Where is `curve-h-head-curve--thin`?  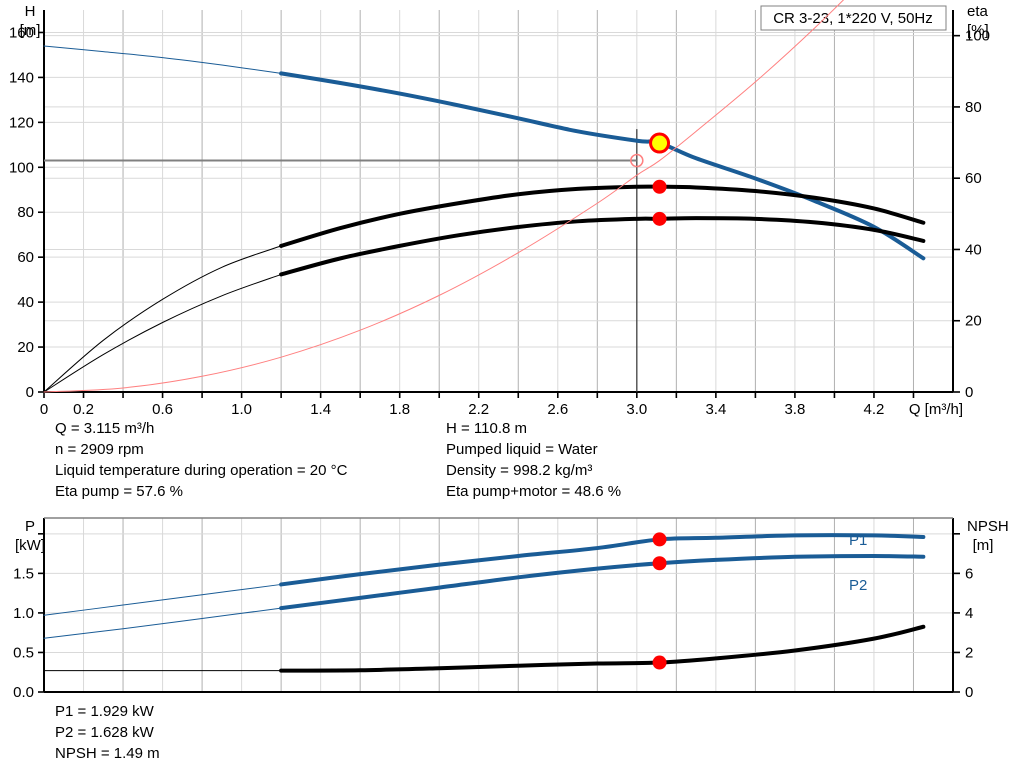
curve-h-head-curve--thin is located at coordinates (162, 59).